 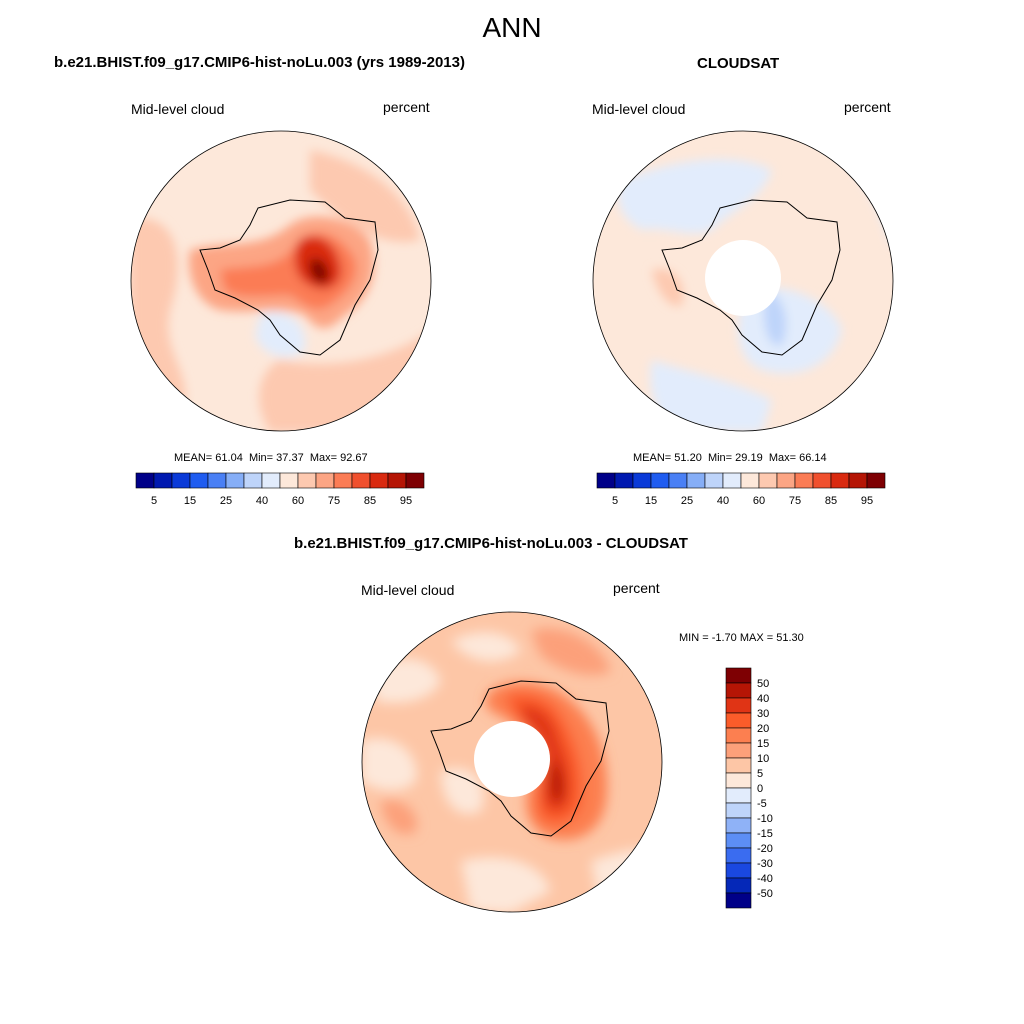 I want to click on colorbar-2-tick-label: 40, so click(x=723, y=501).